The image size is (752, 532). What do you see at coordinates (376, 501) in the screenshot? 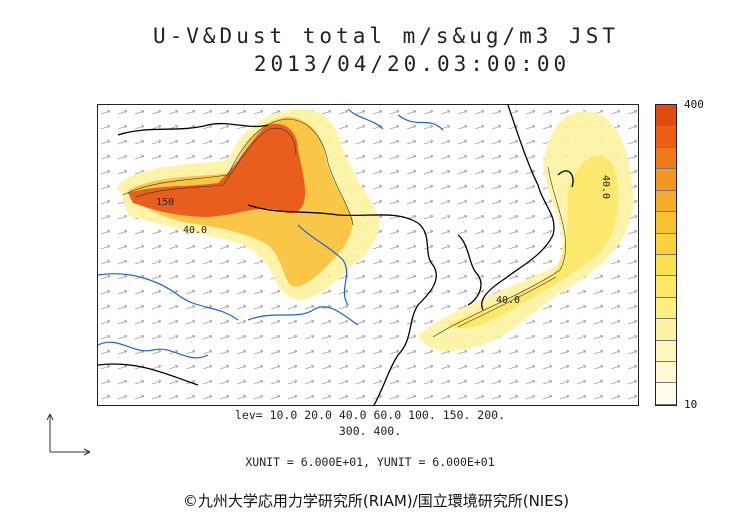
I see `copyright-credit: ©九州大学応用力学研究所(RIAM)/国立環境研究所(NIES)` at bounding box center [376, 501].